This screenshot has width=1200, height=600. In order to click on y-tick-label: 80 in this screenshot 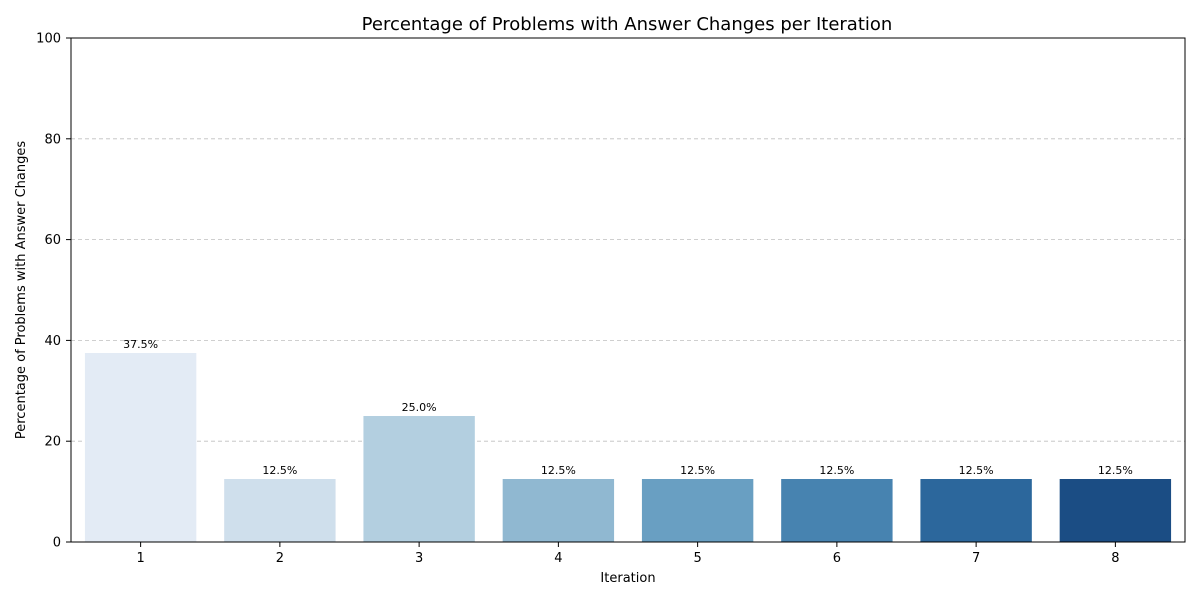, I will do `click(52, 139)`.